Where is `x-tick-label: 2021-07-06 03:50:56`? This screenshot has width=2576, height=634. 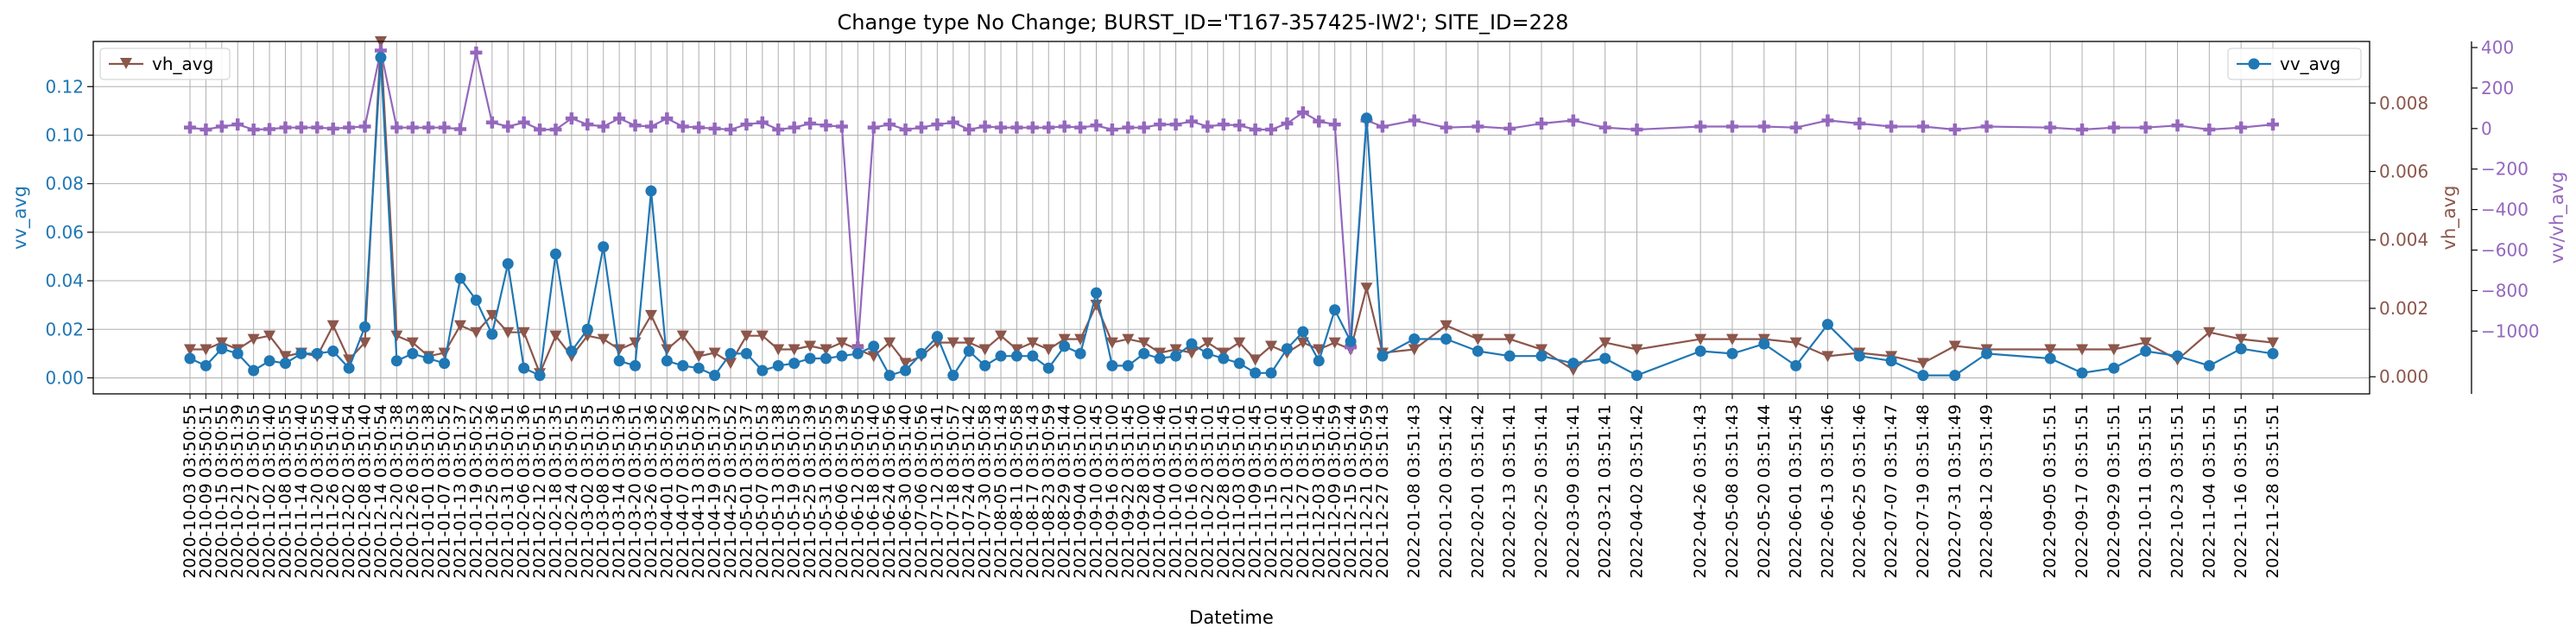 x-tick-label: 2021-07-06 03:50:56 is located at coordinates (921, 491).